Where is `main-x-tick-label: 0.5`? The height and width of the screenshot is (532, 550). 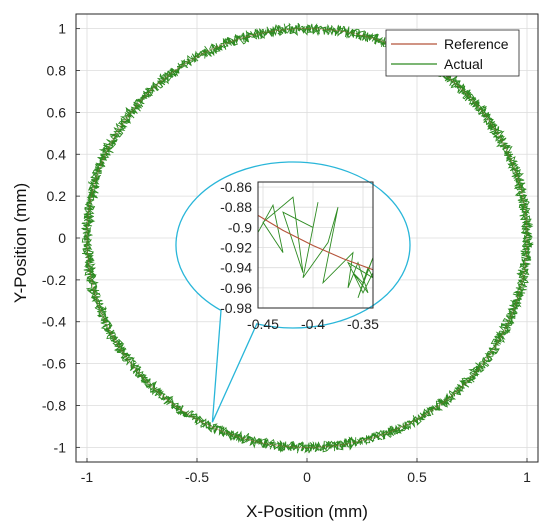
main-x-tick-label: 0.5 is located at coordinates (417, 477).